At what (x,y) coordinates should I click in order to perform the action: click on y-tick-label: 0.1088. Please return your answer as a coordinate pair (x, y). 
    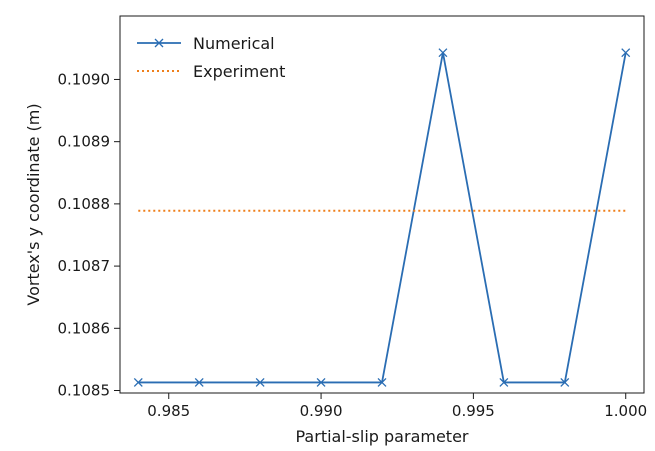
    Looking at the image, I should click on (84, 204).